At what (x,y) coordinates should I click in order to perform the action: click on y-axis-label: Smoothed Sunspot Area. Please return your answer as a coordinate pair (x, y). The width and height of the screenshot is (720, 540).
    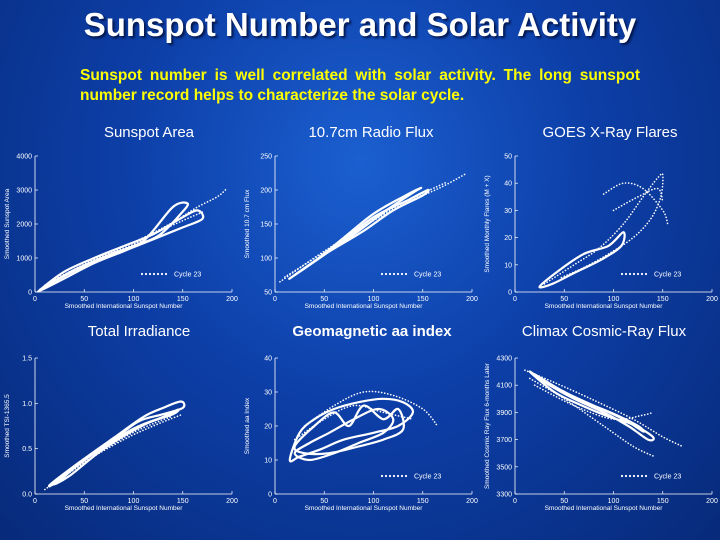
    Looking at the image, I should click on (7, 223).